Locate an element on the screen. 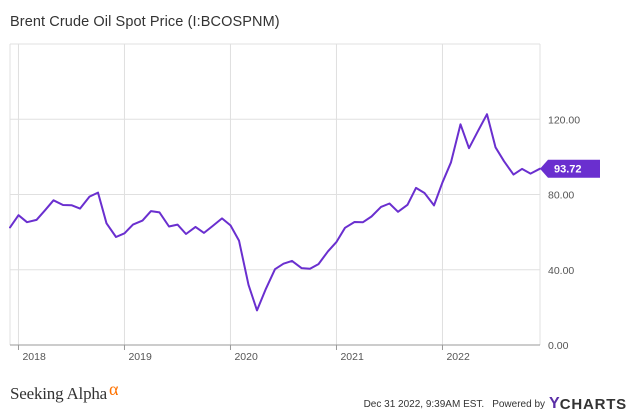 This screenshot has width=635, height=417. last-value-label: 93.72 is located at coordinates (568, 170).